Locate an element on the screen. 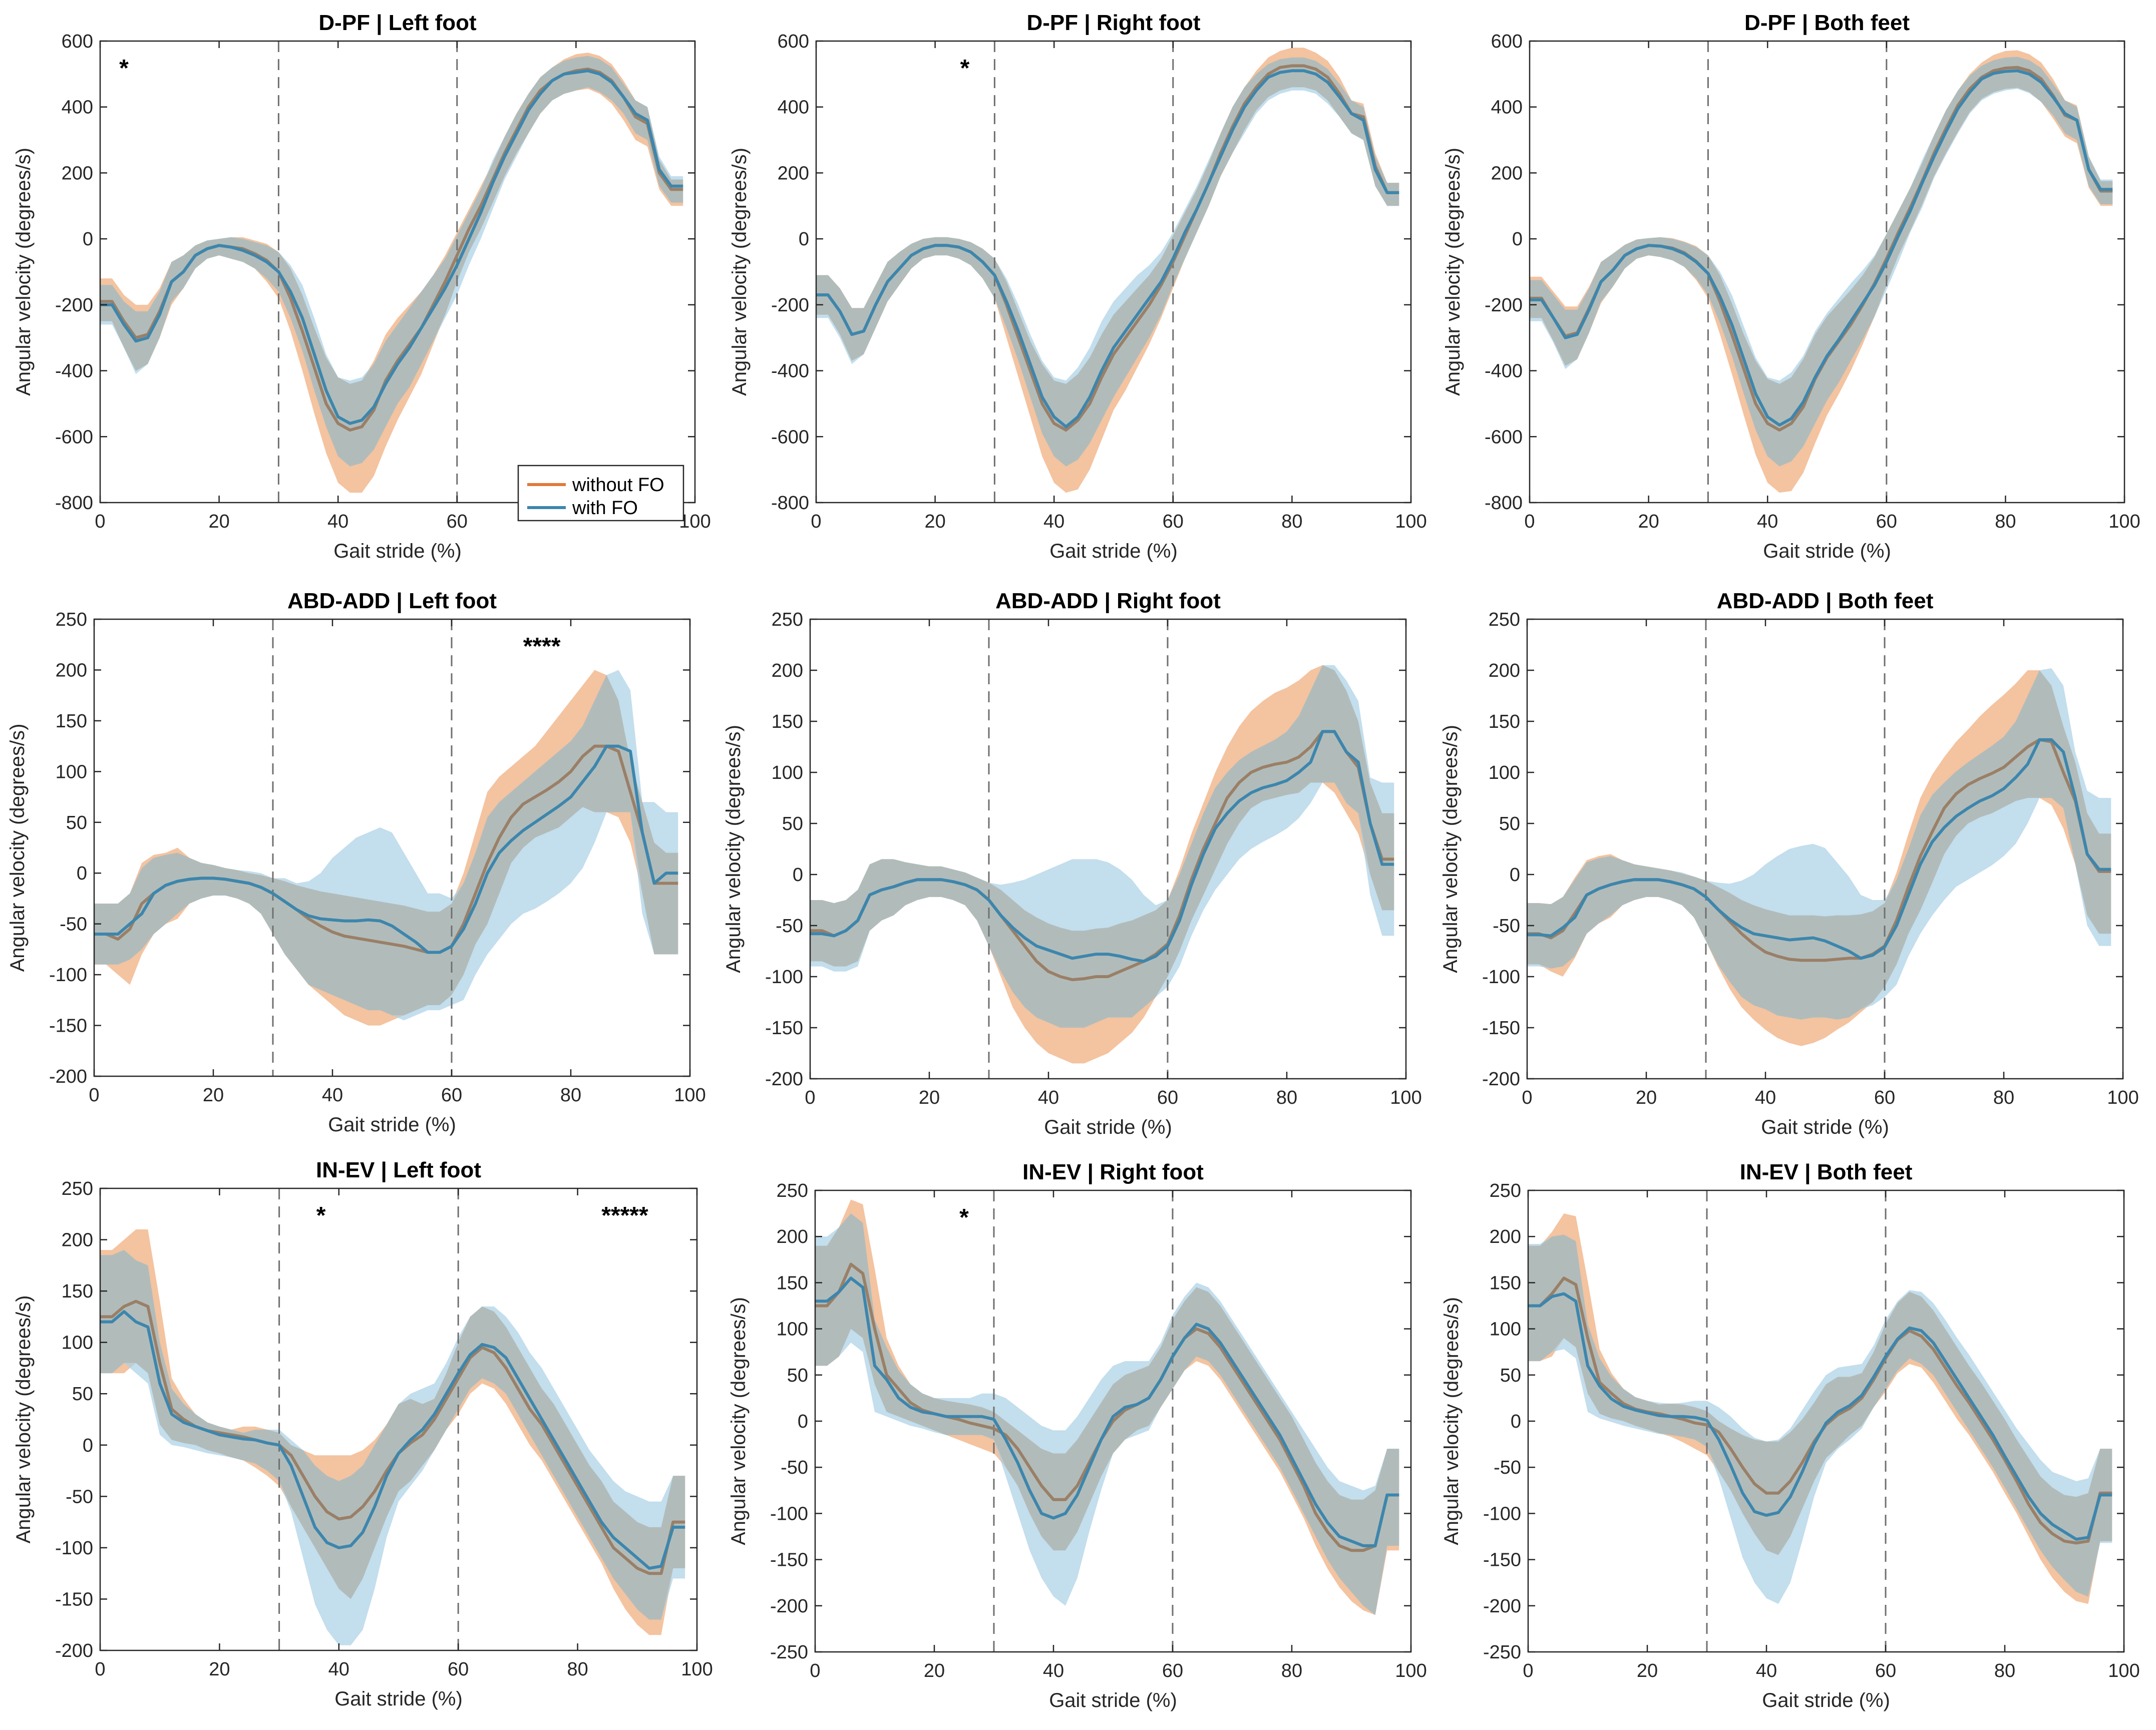 The image size is (2156, 1730). y-tick-label: -250 is located at coordinates (789, 1652).